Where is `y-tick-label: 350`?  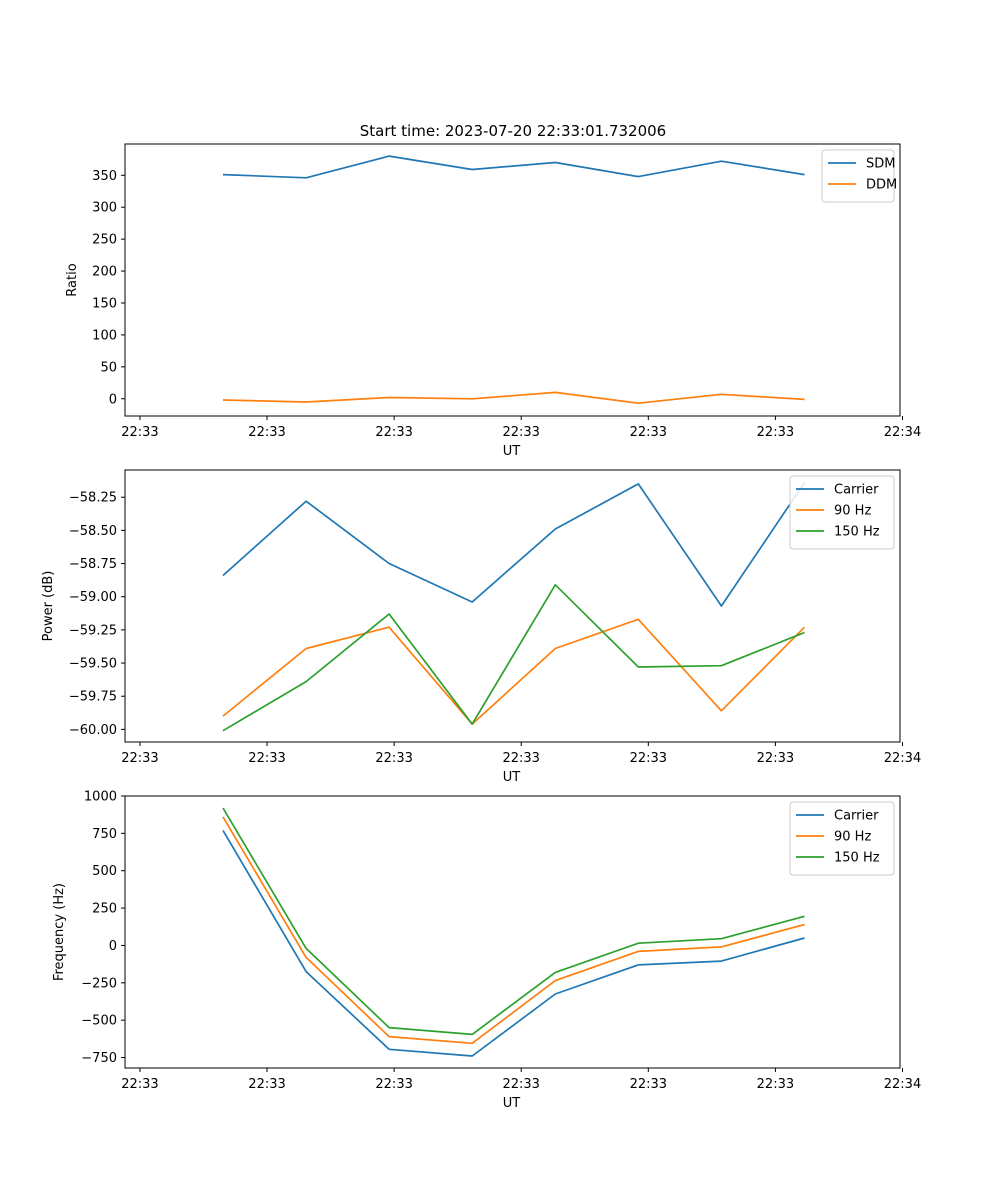 y-tick-label: 350 is located at coordinates (104, 176).